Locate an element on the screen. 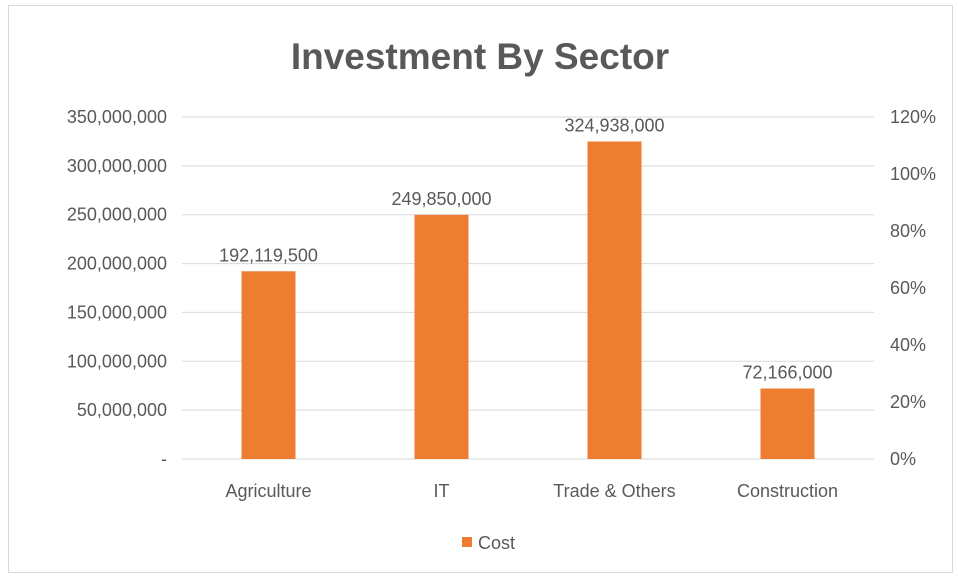  x-tick-label: Agriculture is located at coordinates (268, 491).